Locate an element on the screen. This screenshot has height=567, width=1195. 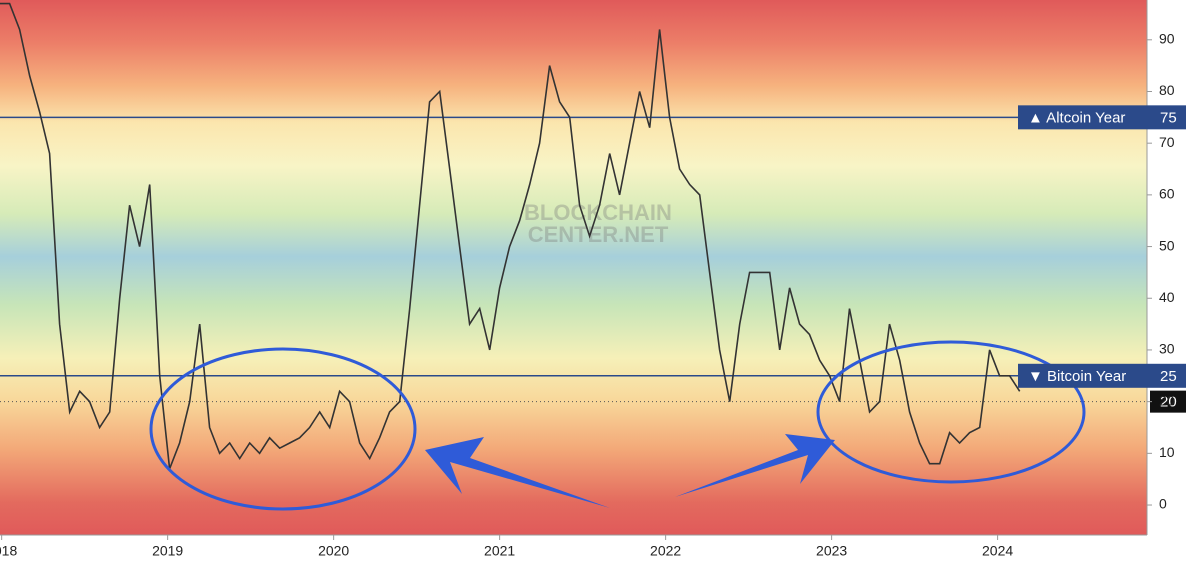
current-value-label: 20 is located at coordinates (1168, 402).